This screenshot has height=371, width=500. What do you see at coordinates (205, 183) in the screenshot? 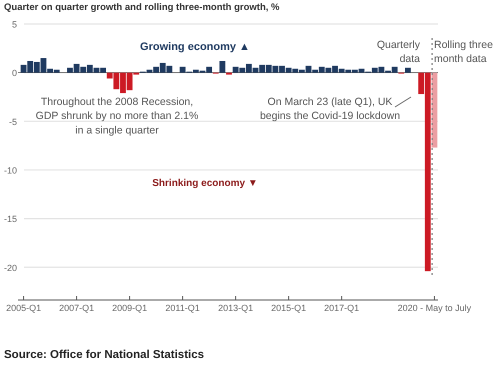
I see `annotation: Shrinking economy ▼` at bounding box center [205, 183].